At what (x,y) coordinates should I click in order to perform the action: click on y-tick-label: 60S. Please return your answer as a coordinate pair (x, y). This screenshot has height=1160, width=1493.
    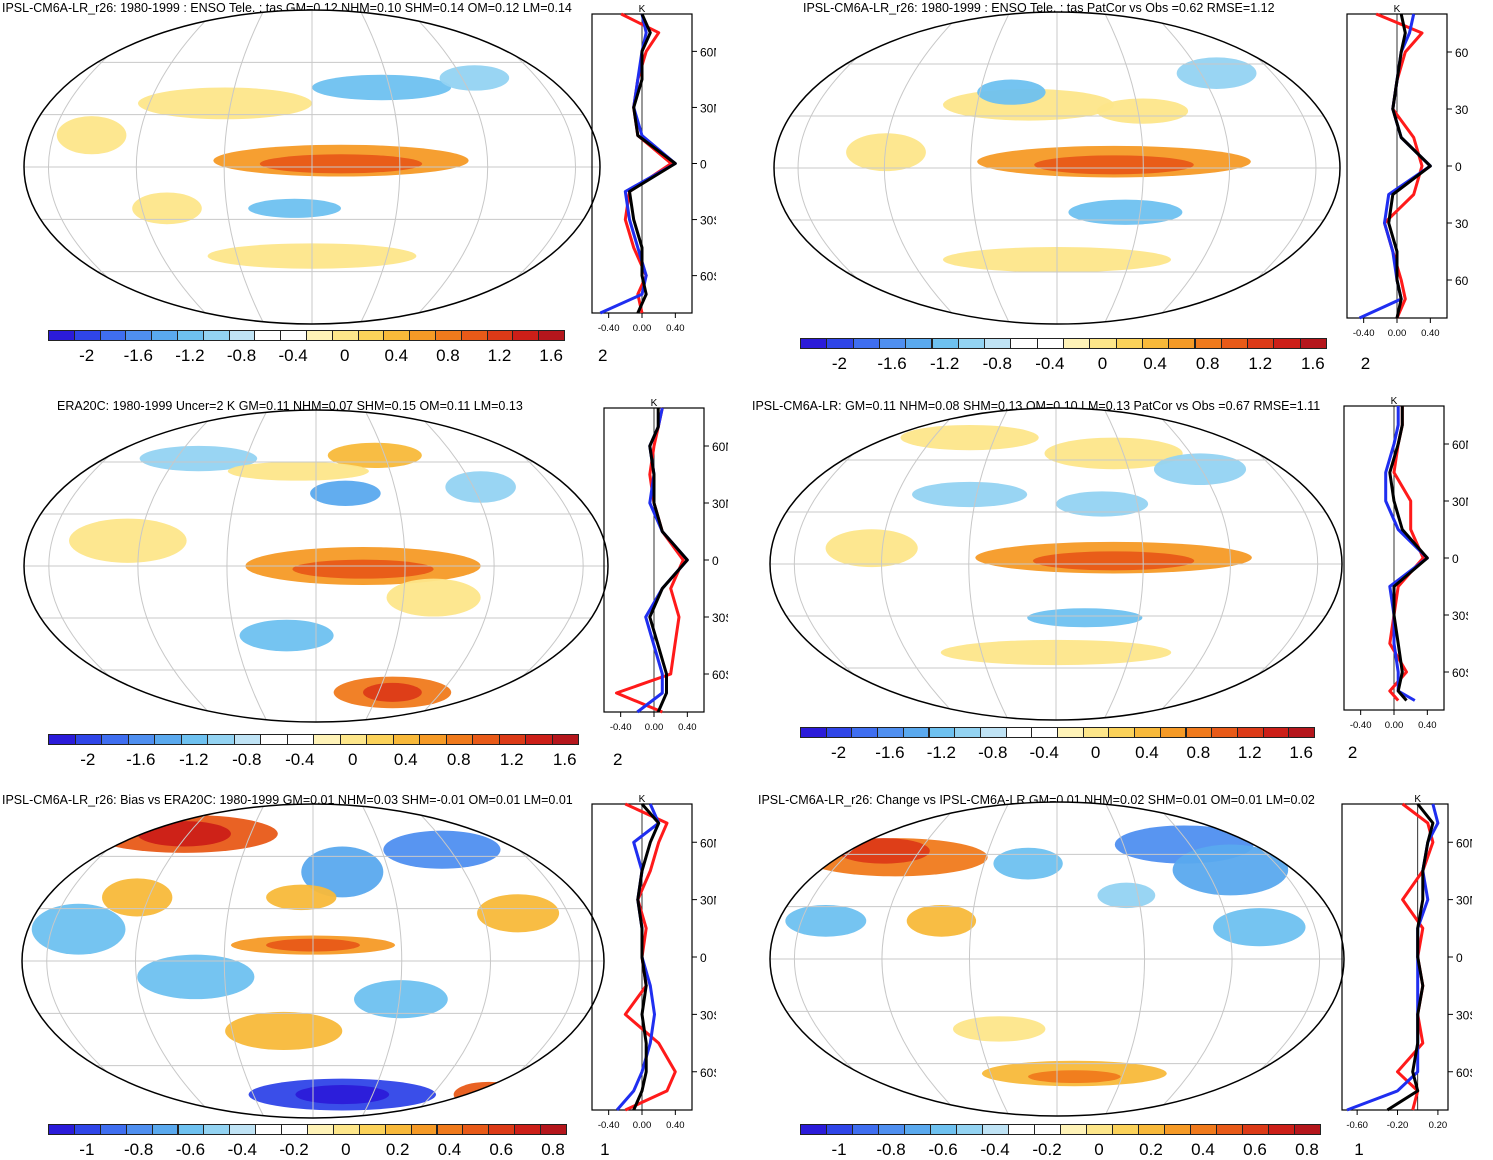
    Looking at the image, I should click on (1464, 1073).